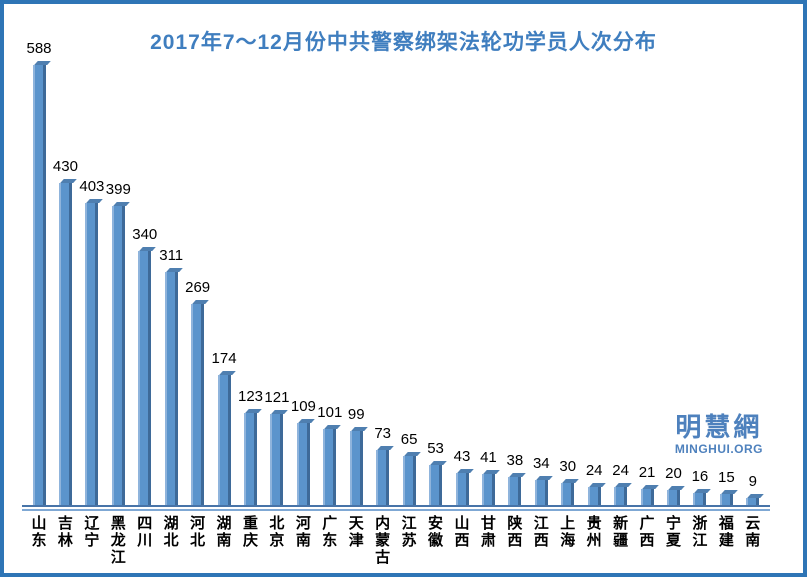 Image resolution: width=807 pixels, height=577 pixels. I want to click on bar-value-label: 9, so click(752, 481).